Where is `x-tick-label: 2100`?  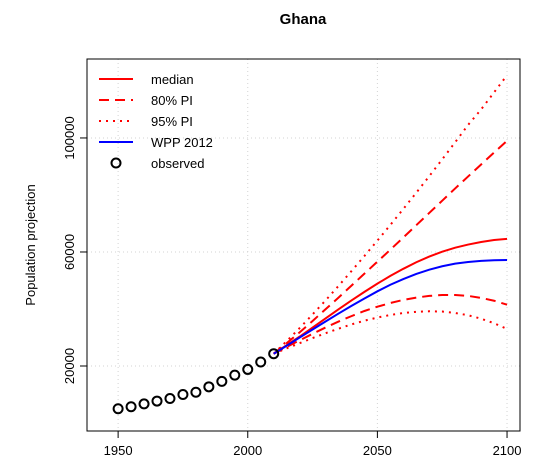
x-tick-label: 2100 is located at coordinates (507, 450).